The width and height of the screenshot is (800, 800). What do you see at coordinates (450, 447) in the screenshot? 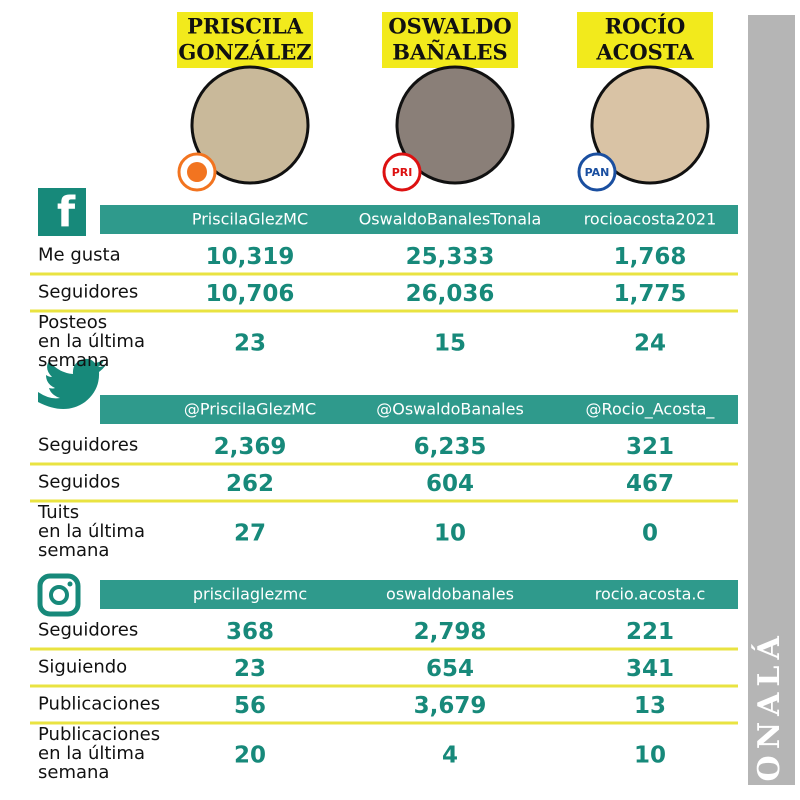
I see `value: 6,235` at bounding box center [450, 447].